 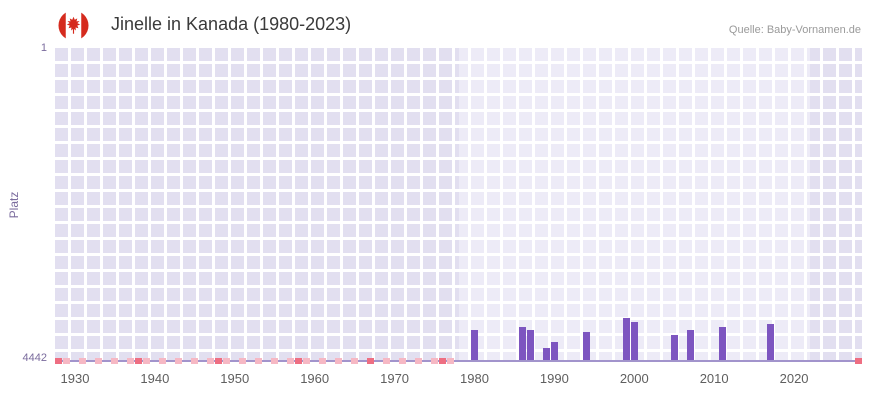 What do you see at coordinates (231, 24) in the screenshot?
I see `page-title: Jinelle in Kanada (1980-2023)` at bounding box center [231, 24].